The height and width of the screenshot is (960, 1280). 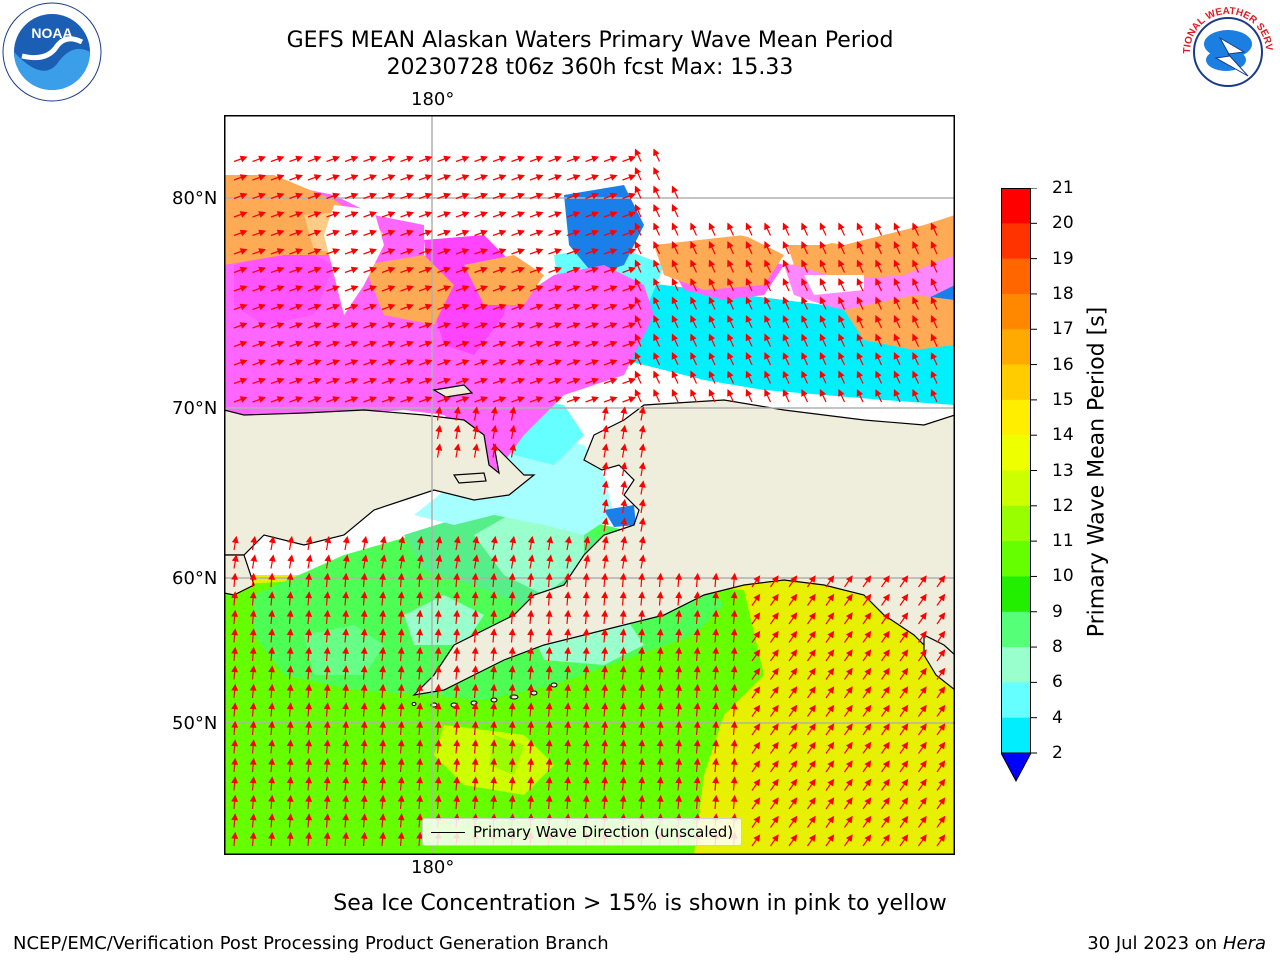 What do you see at coordinates (1057, 753) in the screenshot?
I see `colorbar-tick-label: 2` at bounding box center [1057, 753].